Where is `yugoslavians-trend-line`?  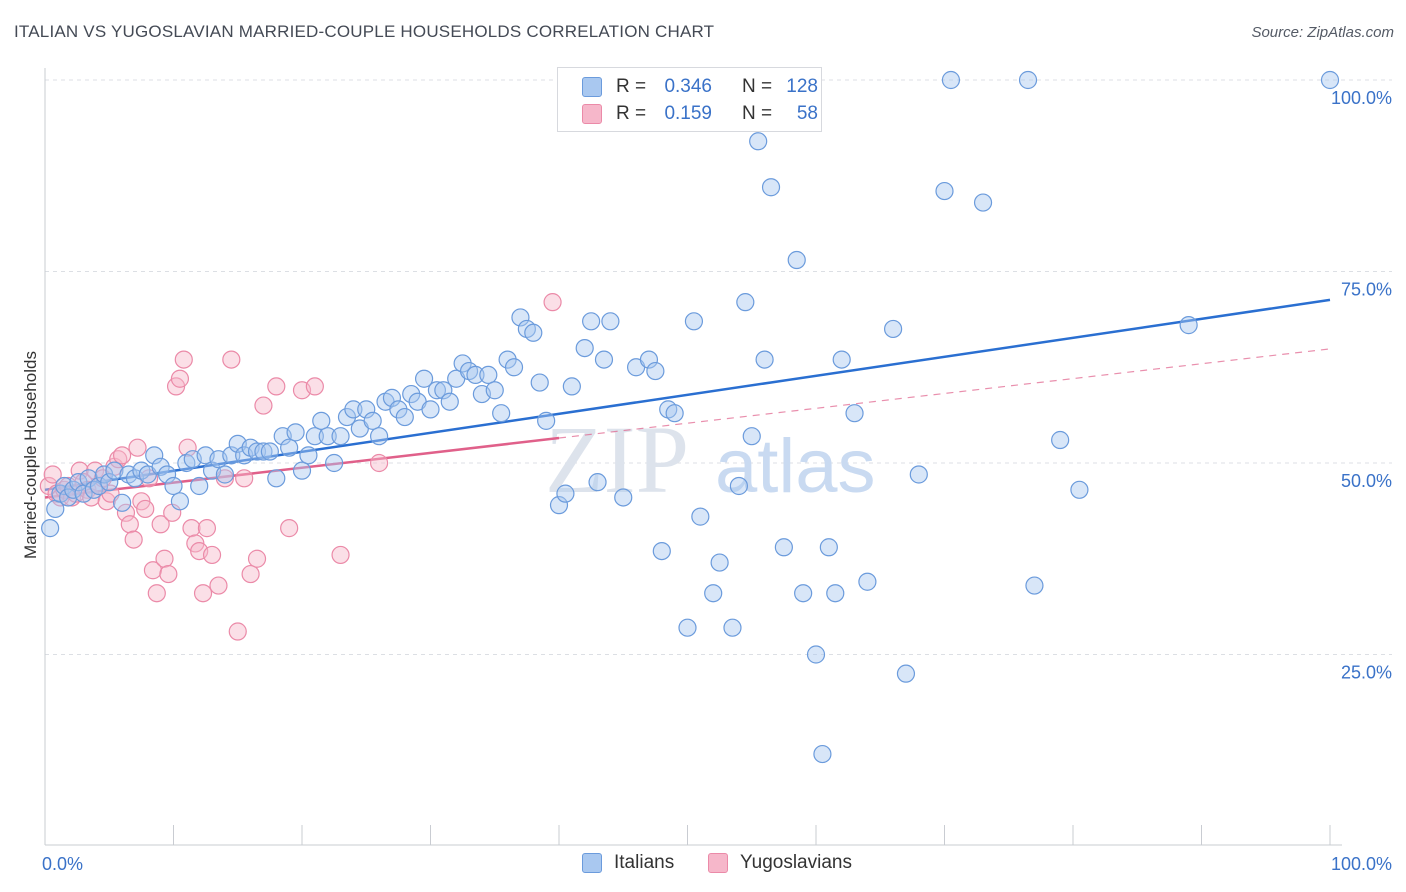 yugoslavians-trend-line is located at coordinates (302, 467).